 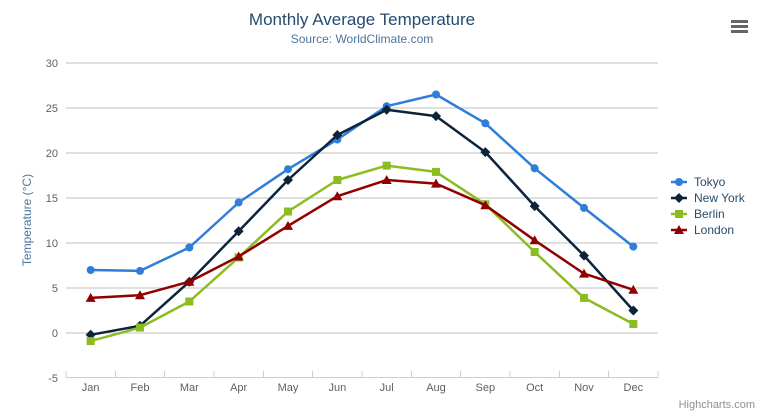 I want to click on y-axis-label: 5, so click(x=55, y=289).